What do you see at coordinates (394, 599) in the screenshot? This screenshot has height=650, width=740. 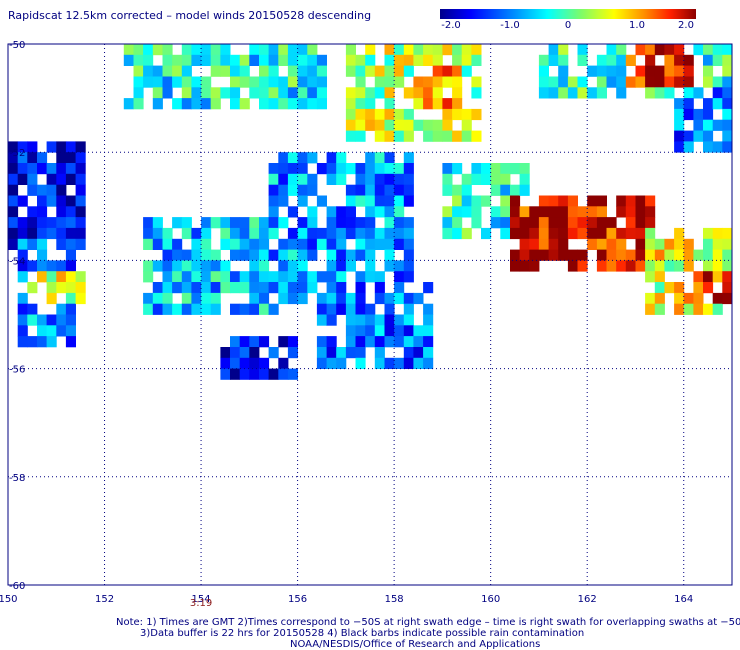 I see `x-tick-label: 158` at bounding box center [394, 599].